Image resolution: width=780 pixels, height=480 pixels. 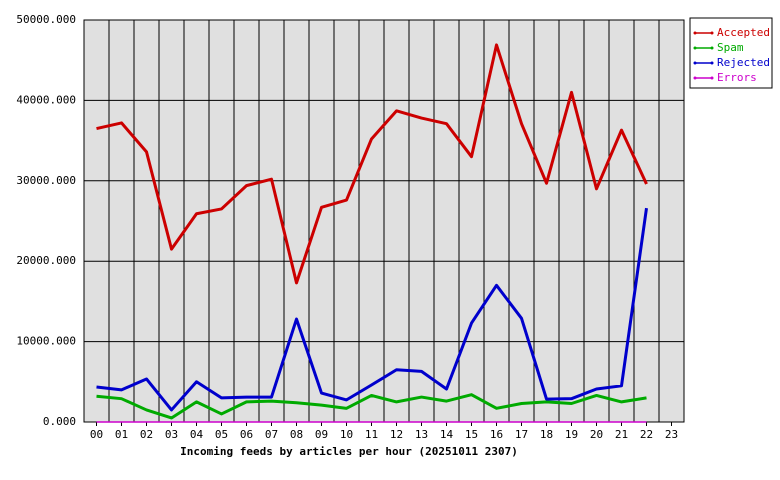 What do you see at coordinates (46, 260) in the screenshot?
I see `y-tick-label: 20000.000` at bounding box center [46, 260].